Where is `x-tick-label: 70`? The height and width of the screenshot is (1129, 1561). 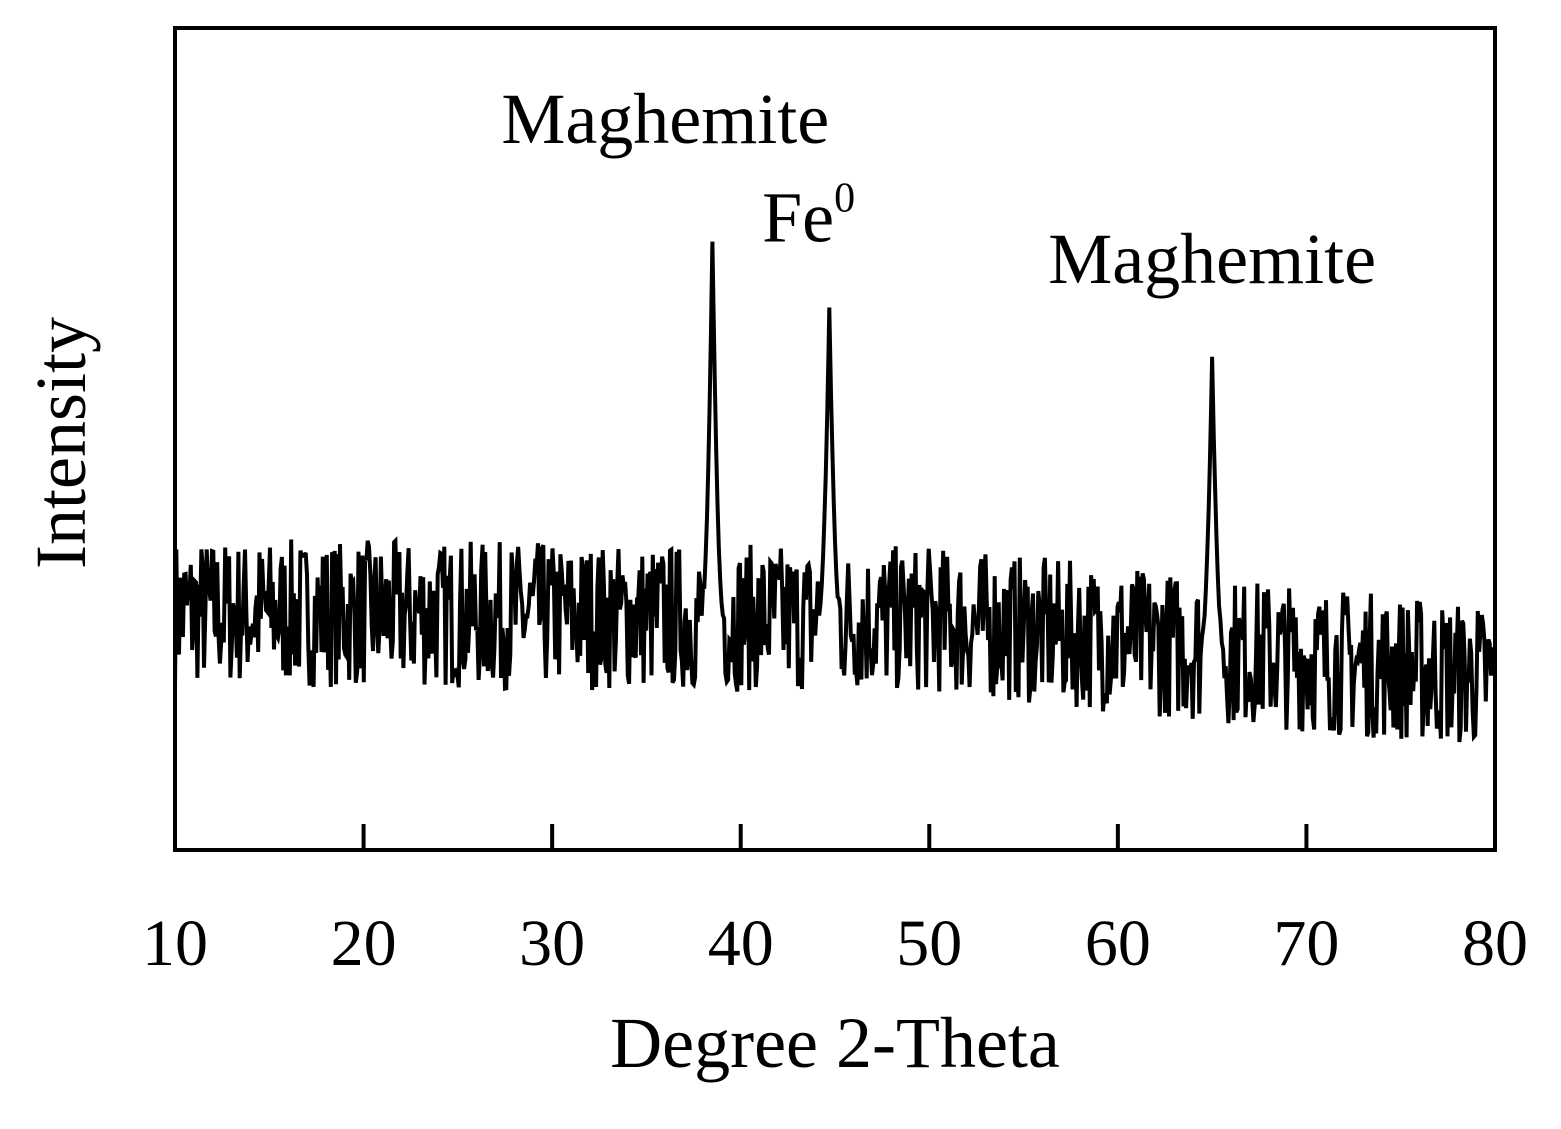 x-tick-label: 70 is located at coordinates (1306, 943).